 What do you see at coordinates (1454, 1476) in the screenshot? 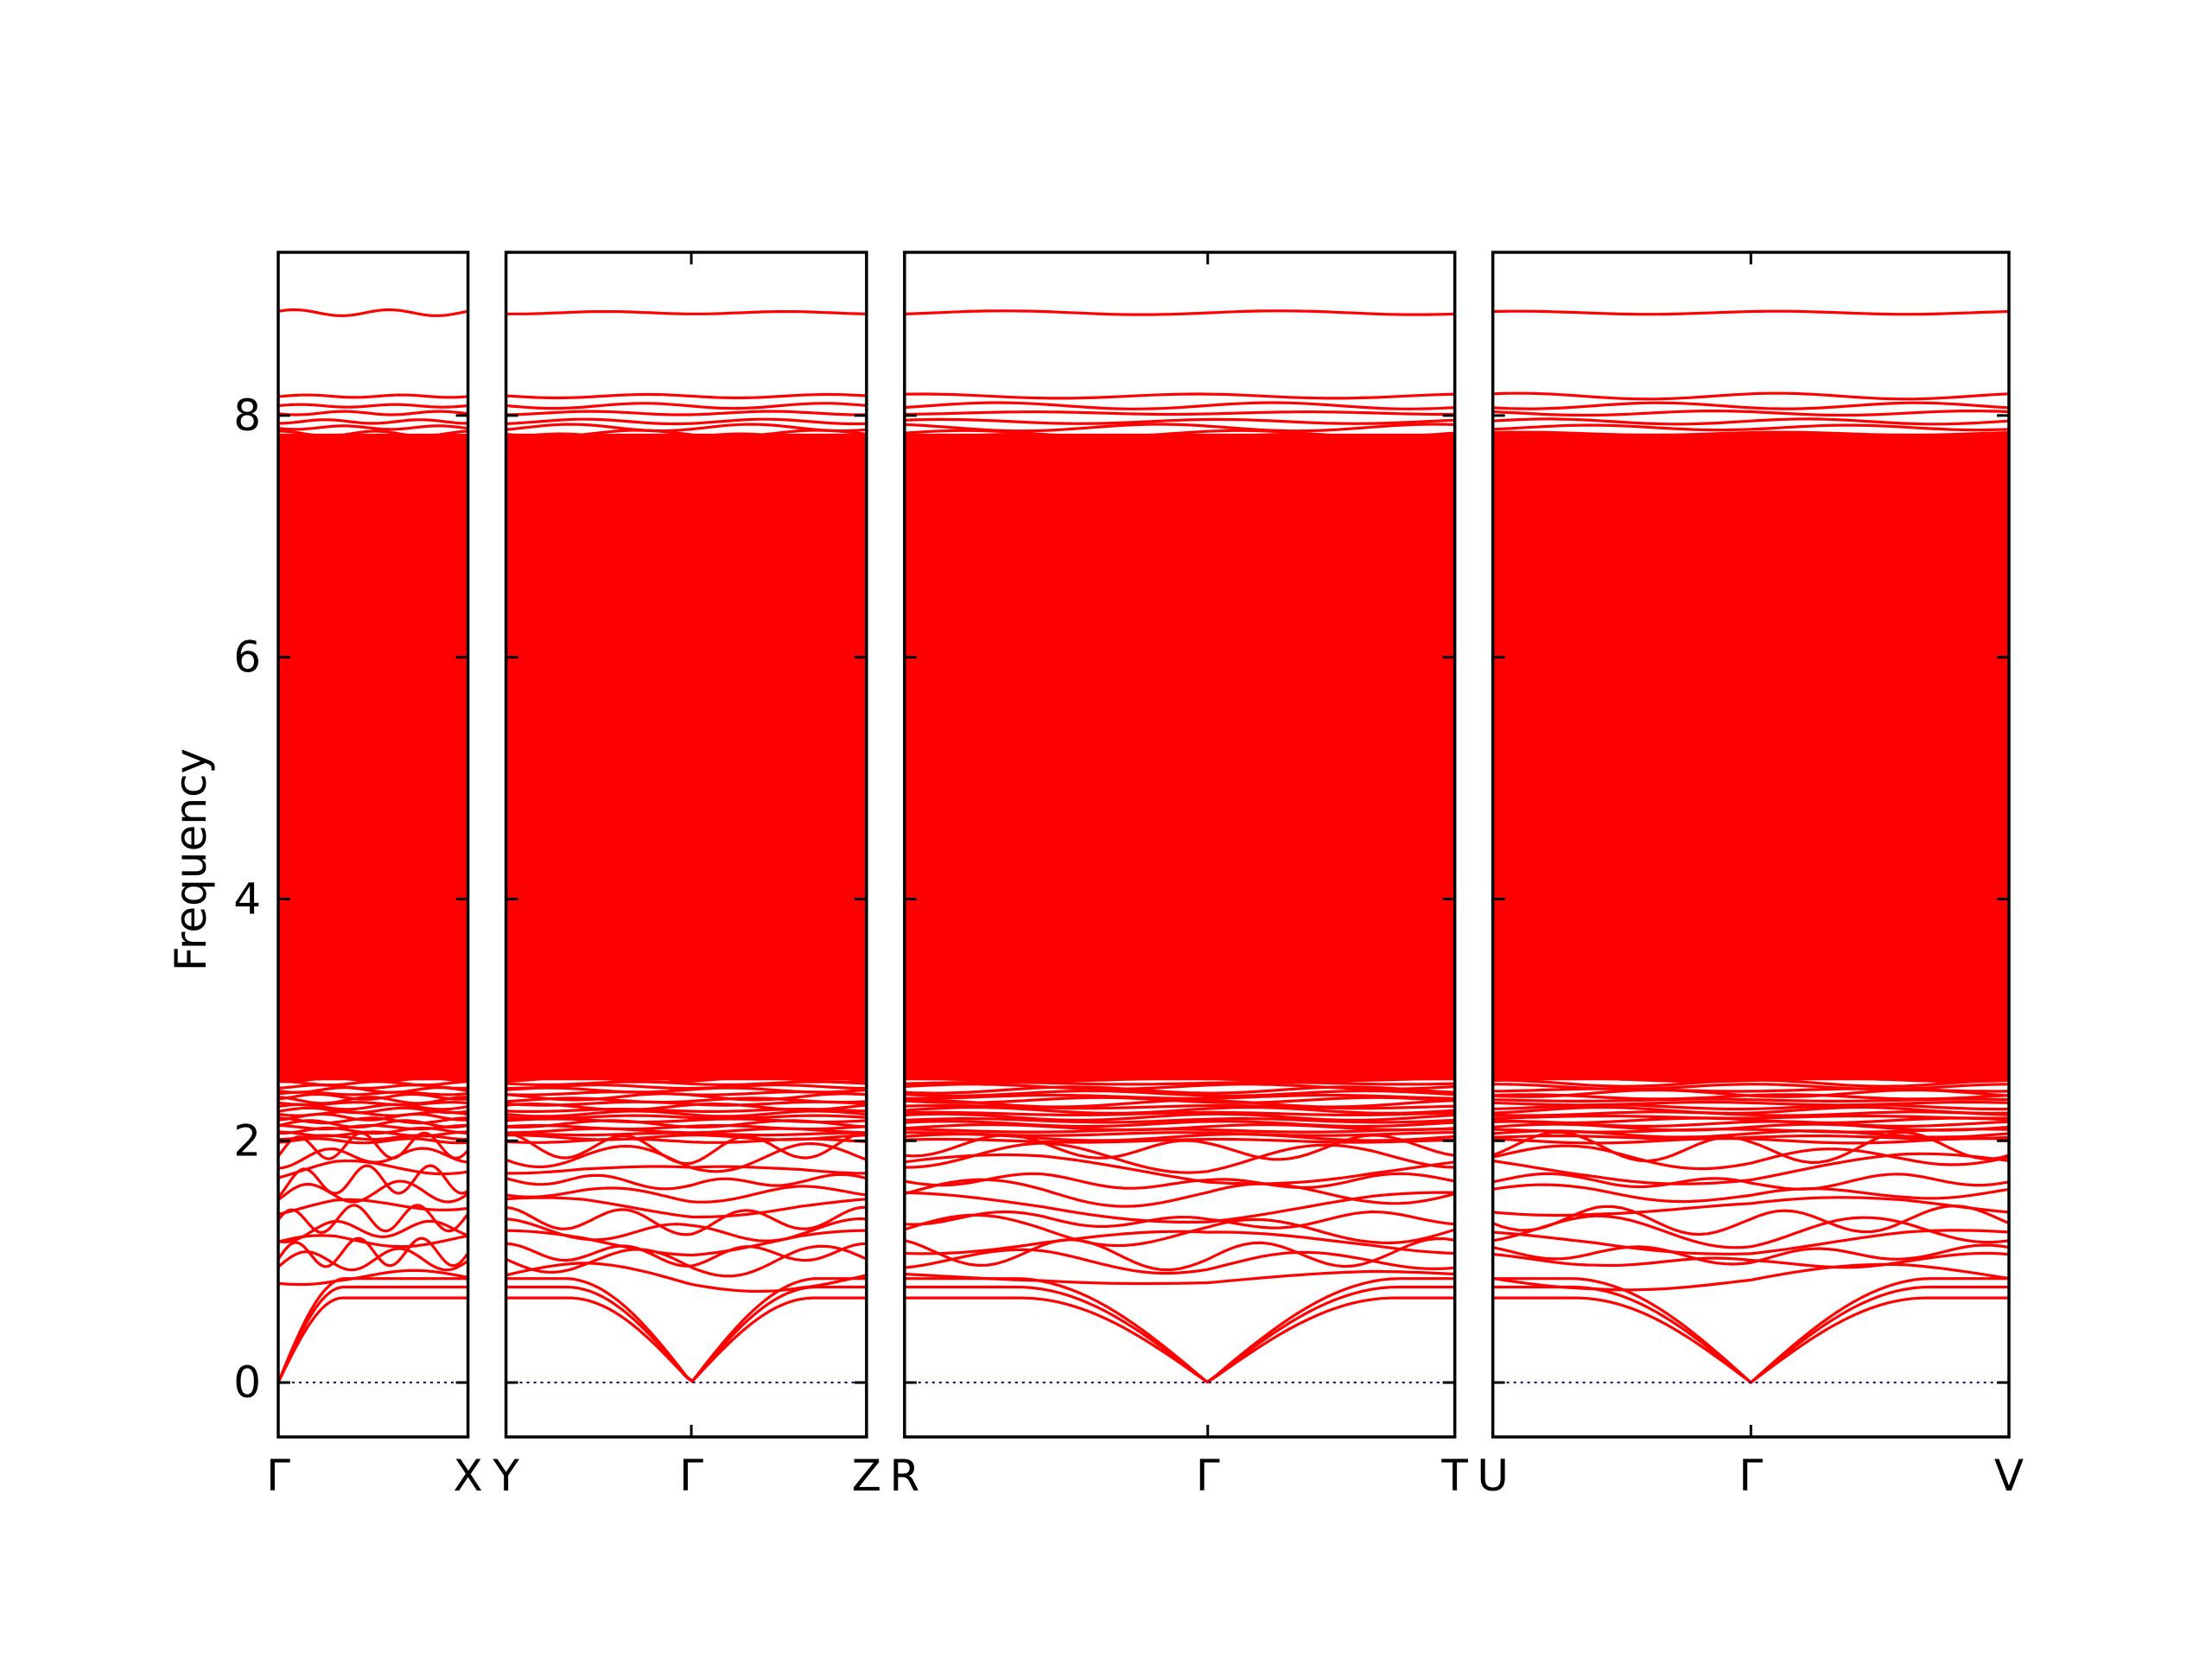
I see `k-label: T` at bounding box center [1454, 1476].